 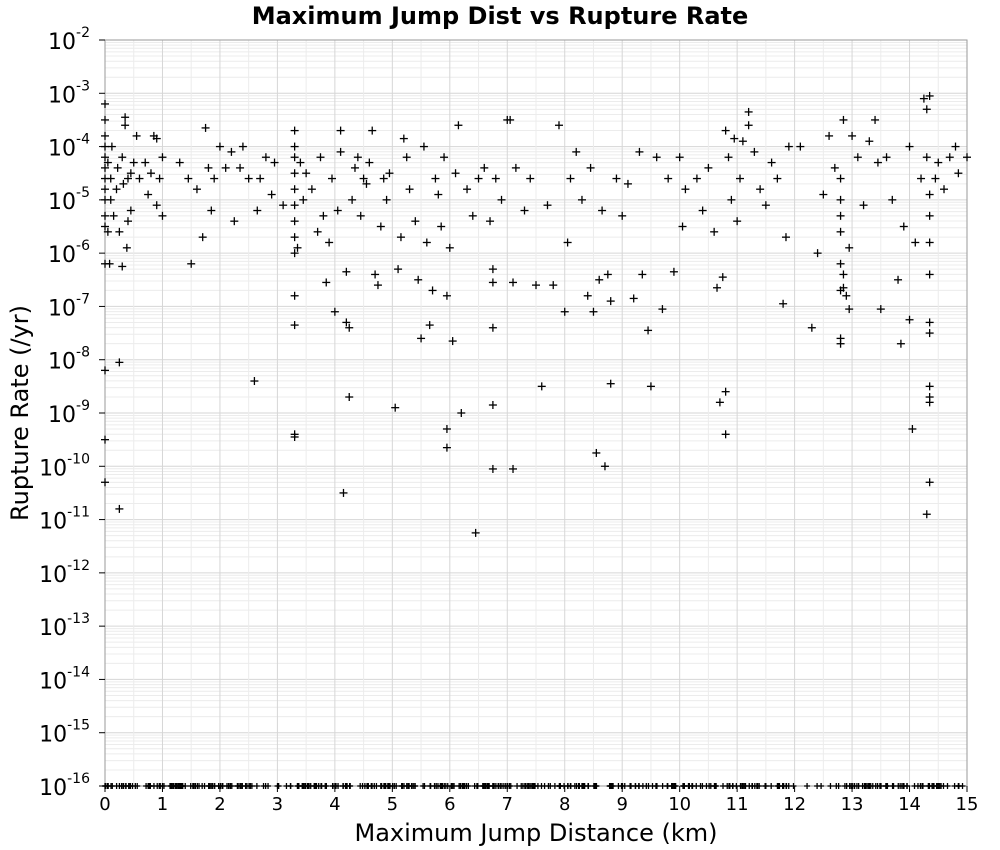 What do you see at coordinates (449, 804) in the screenshot?
I see `x-tick-label: 6` at bounding box center [449, 804].